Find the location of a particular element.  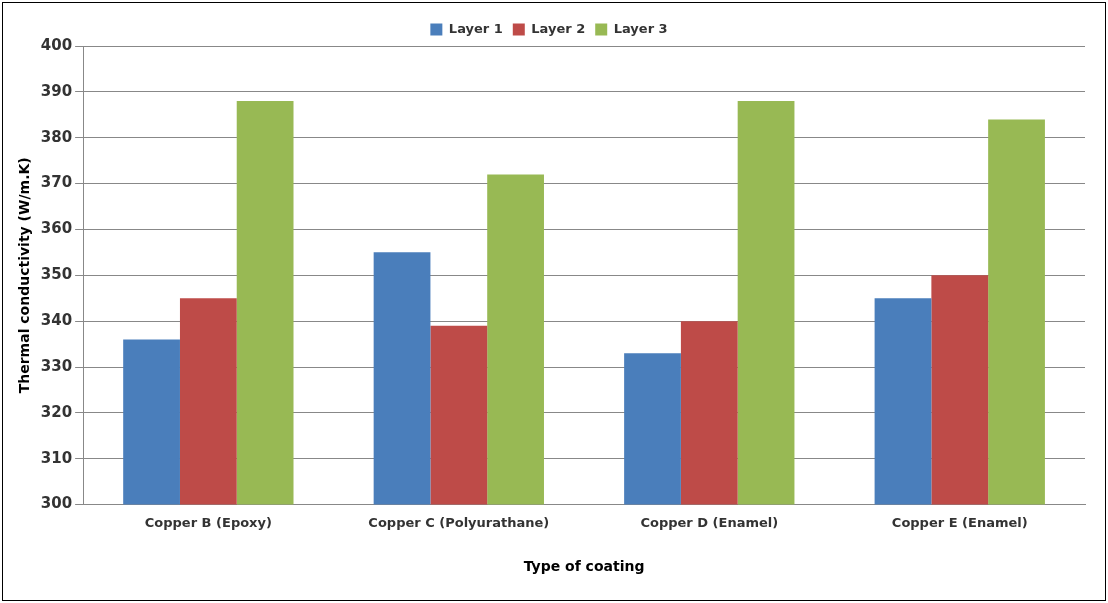

y-tick-label: 370 is located at coordinates (56, 182).